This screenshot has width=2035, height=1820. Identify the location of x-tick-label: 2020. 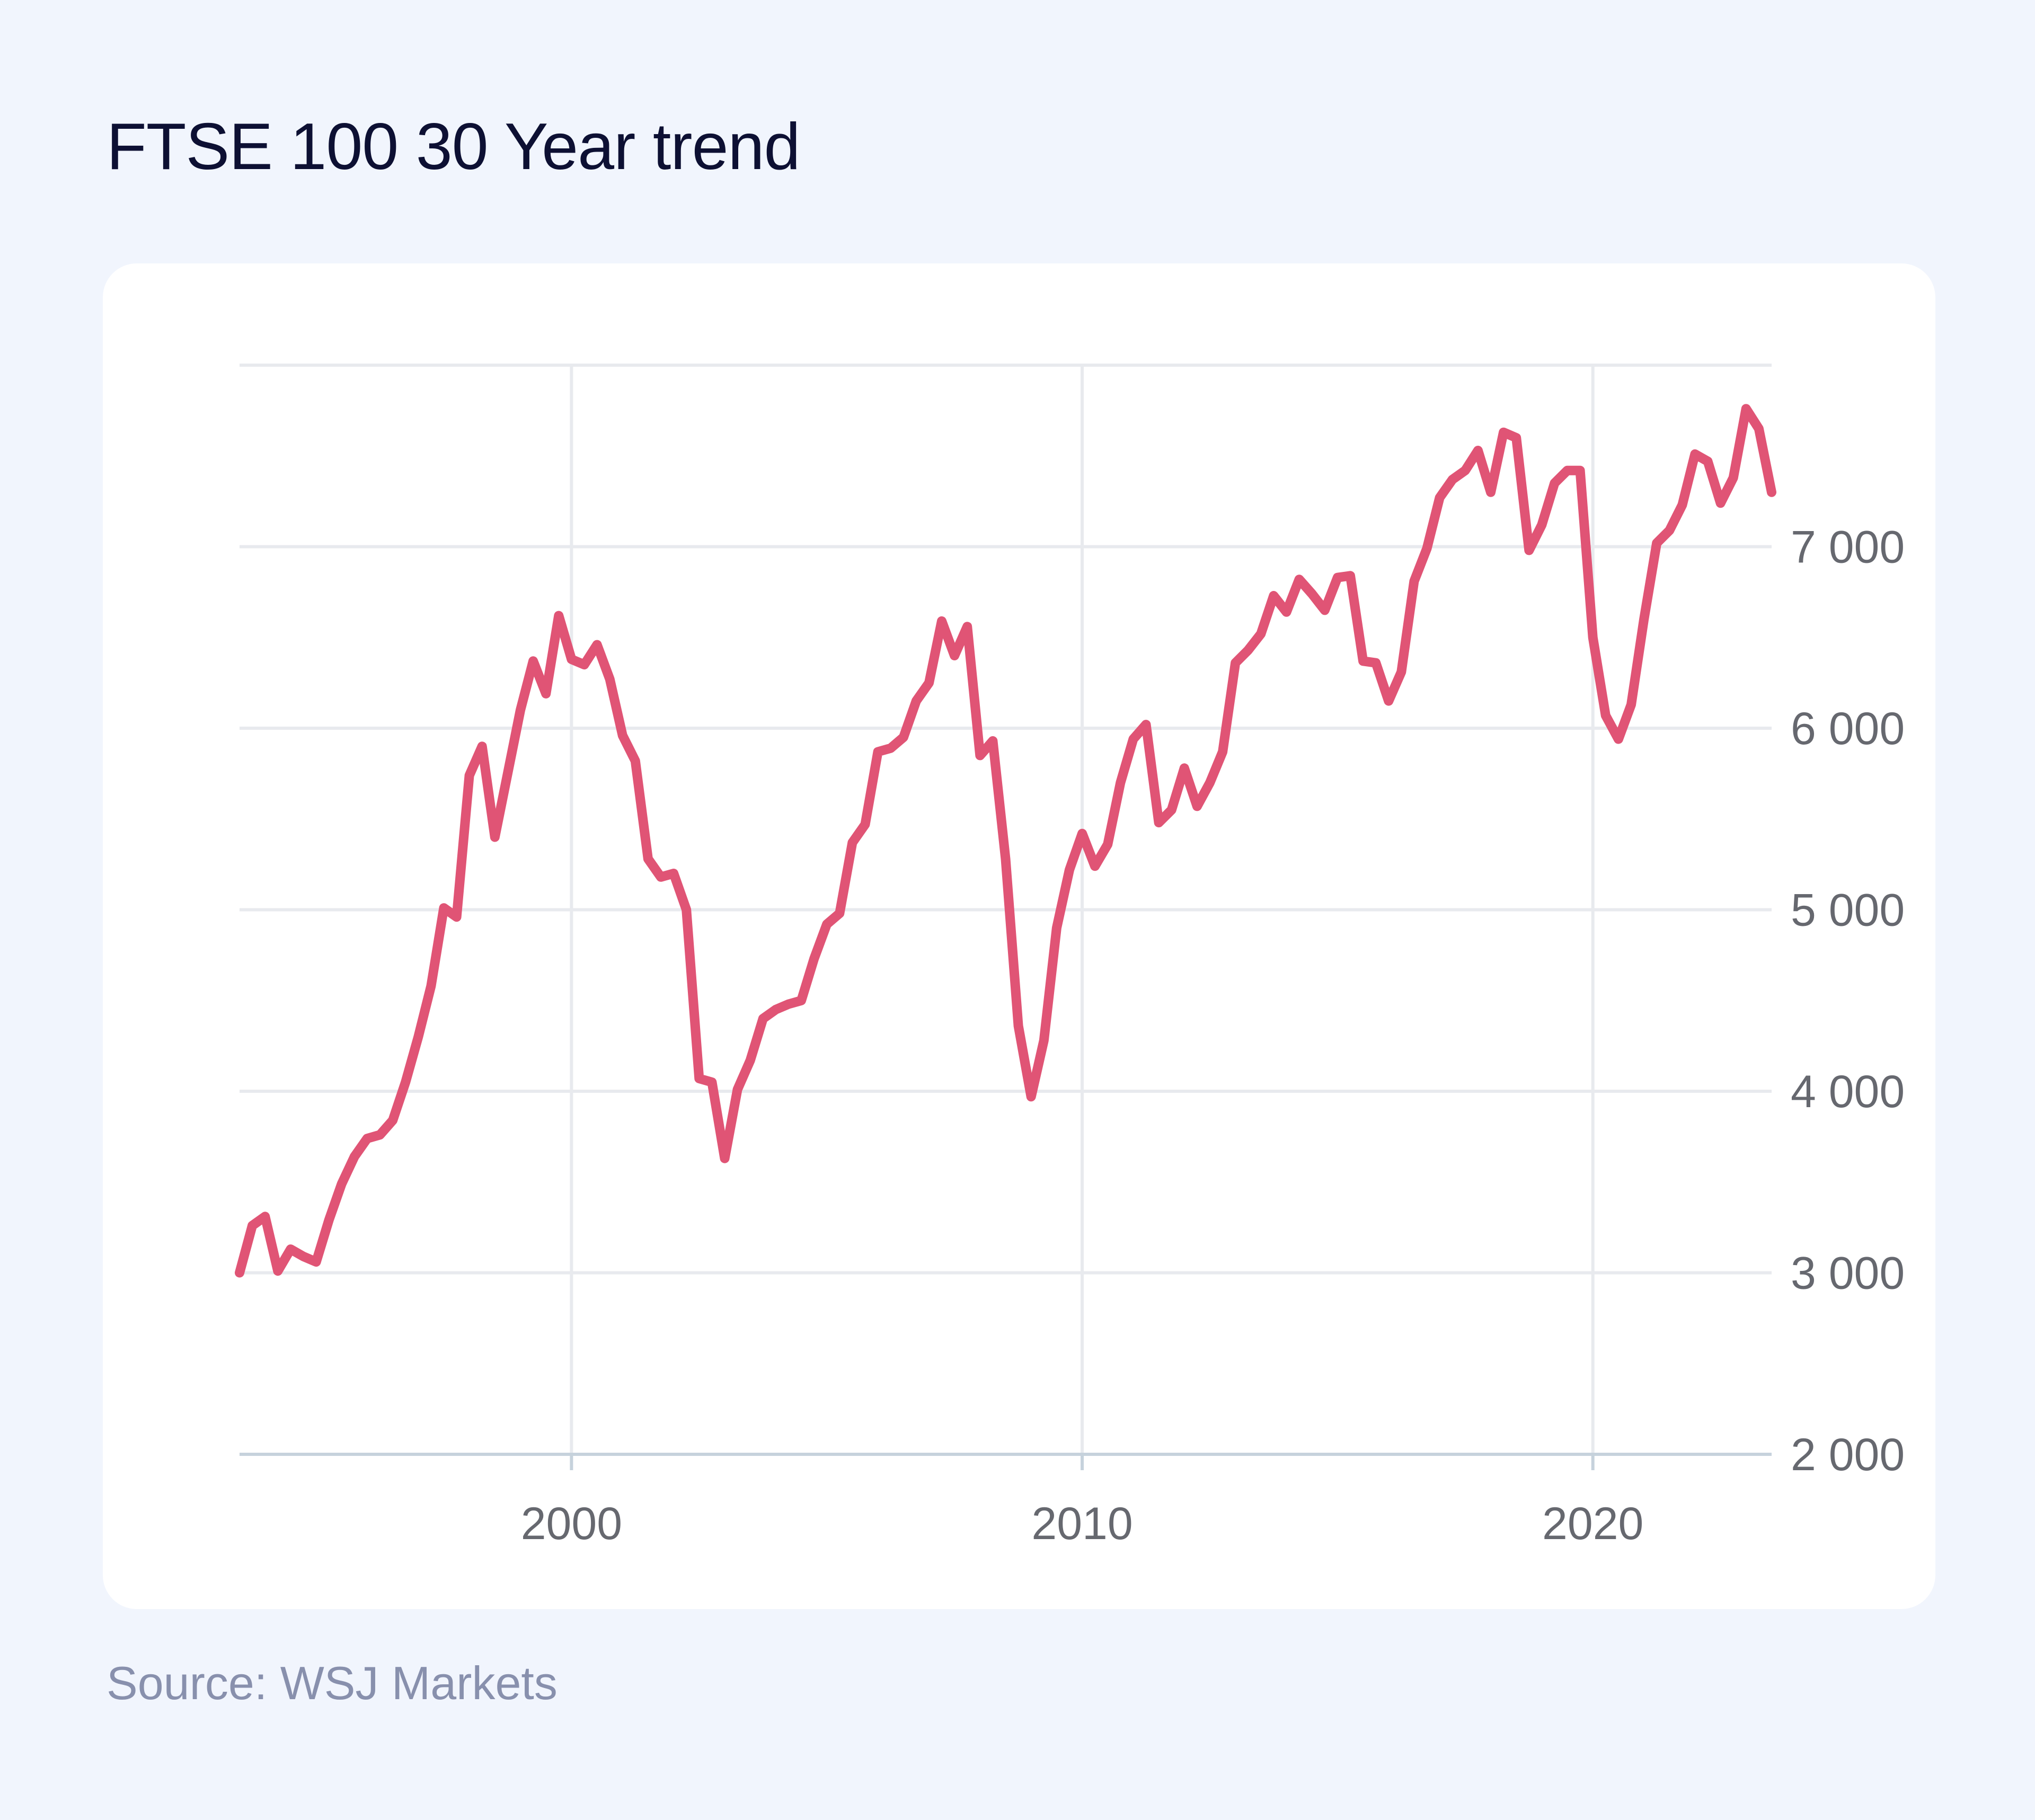
(1592, 1524).